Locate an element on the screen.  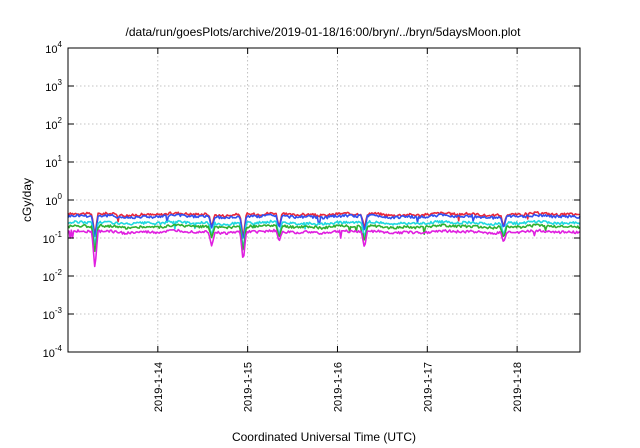
y-tick-label: 10⁰ is located at coordinates (53, 200).